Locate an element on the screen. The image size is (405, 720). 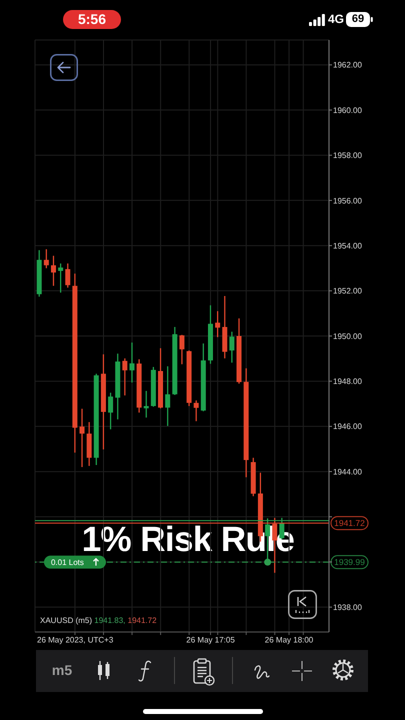
y-tick-label: 1960.00 is located at coordinates (347, 110).